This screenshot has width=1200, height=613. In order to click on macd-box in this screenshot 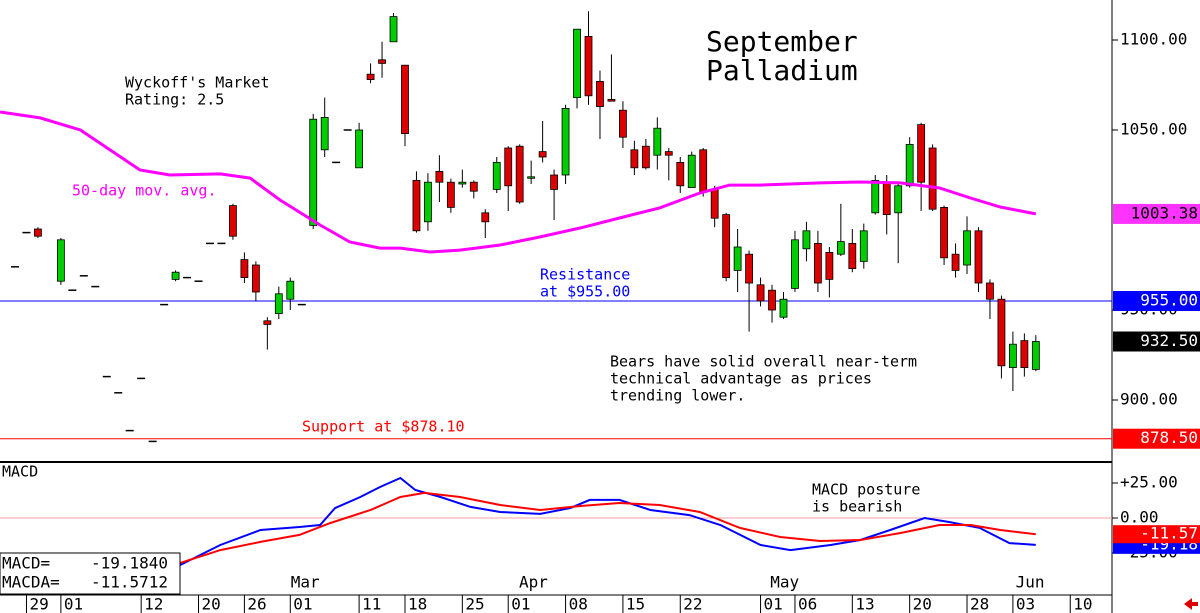, I will do `click(1156, 534)`.